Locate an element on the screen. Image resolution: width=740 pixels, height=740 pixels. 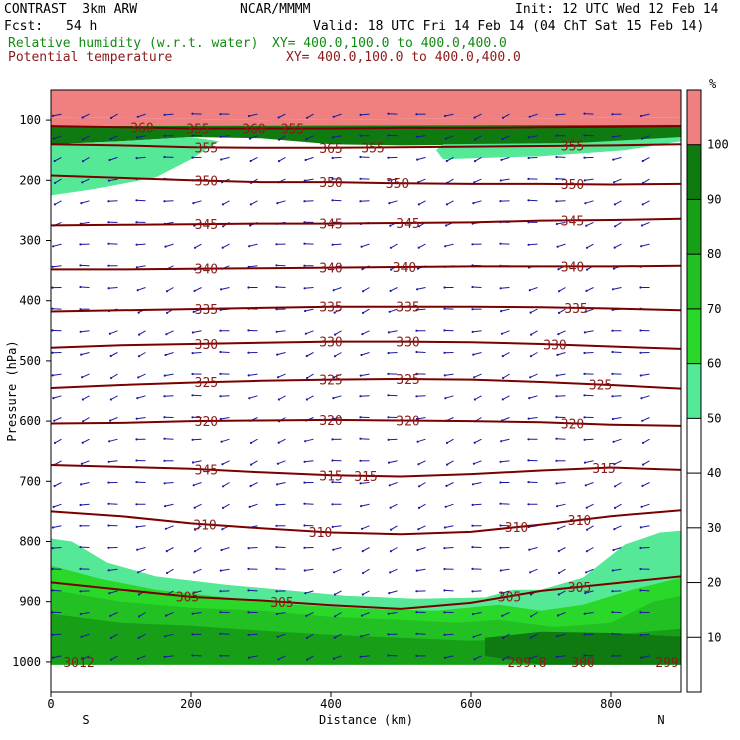
y-tick-label: 400 is located at coordinates (30, 301).